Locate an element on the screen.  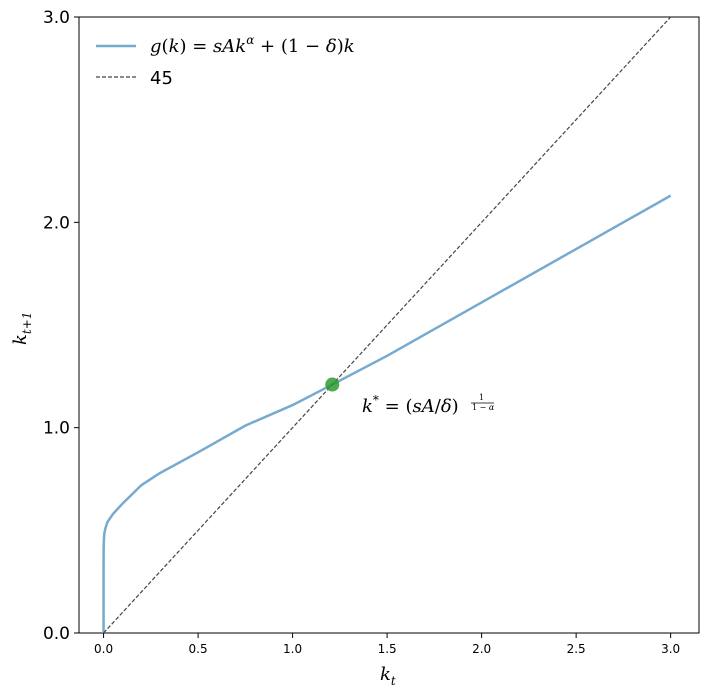
legend-label-45: 45 is located at coordinates (161, 78).